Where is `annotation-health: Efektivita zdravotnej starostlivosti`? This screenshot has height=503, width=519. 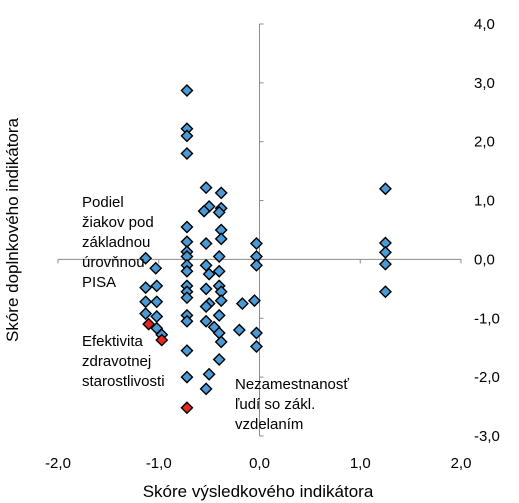
annotation-health: Efektivita zdravotnej starostlivosti is located at coordinates (123, 361).